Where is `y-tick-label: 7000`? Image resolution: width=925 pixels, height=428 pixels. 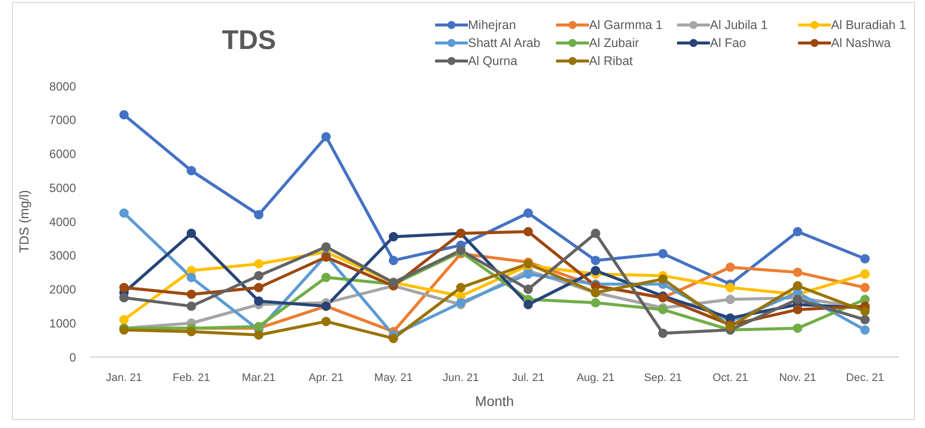
y-tick-label: 7000 is located at coordinates (62, 120).